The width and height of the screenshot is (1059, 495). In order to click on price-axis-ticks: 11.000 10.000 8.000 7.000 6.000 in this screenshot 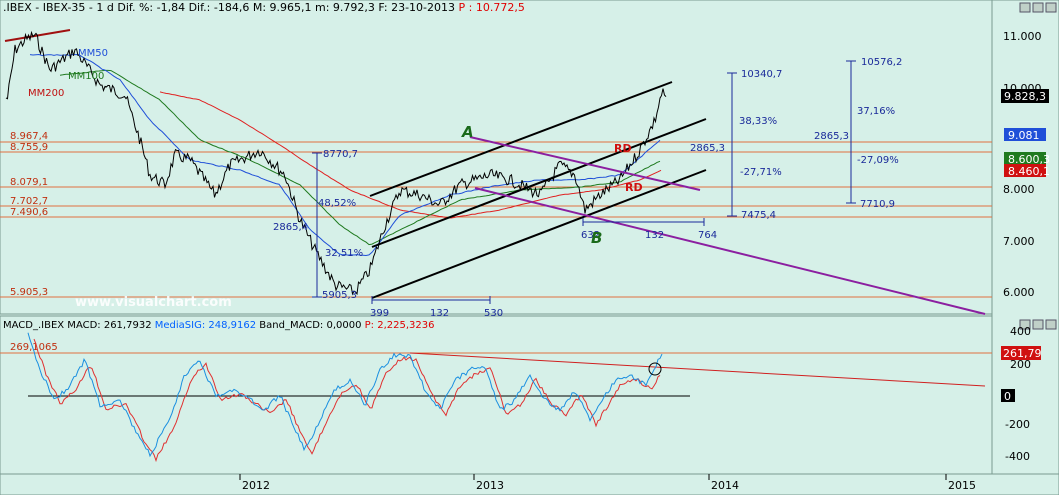, I will do `click(1022, 164)`.